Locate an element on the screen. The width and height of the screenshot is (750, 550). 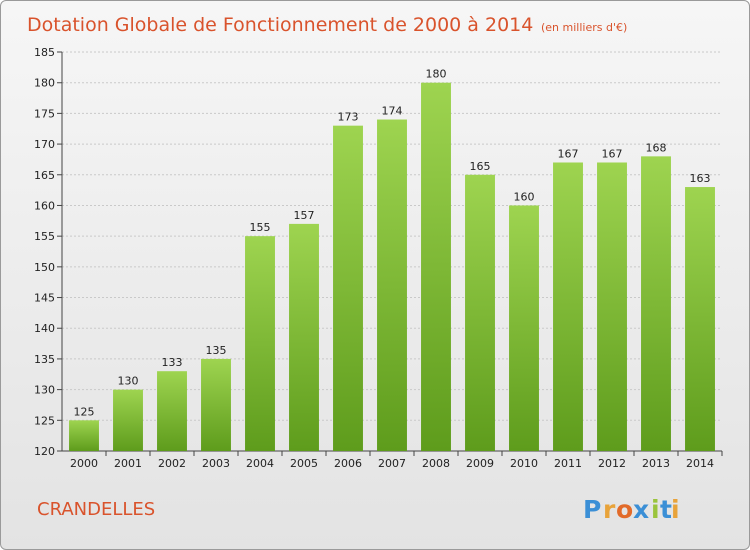
y-tick-label: 135 is located at coordinates (44, 359).